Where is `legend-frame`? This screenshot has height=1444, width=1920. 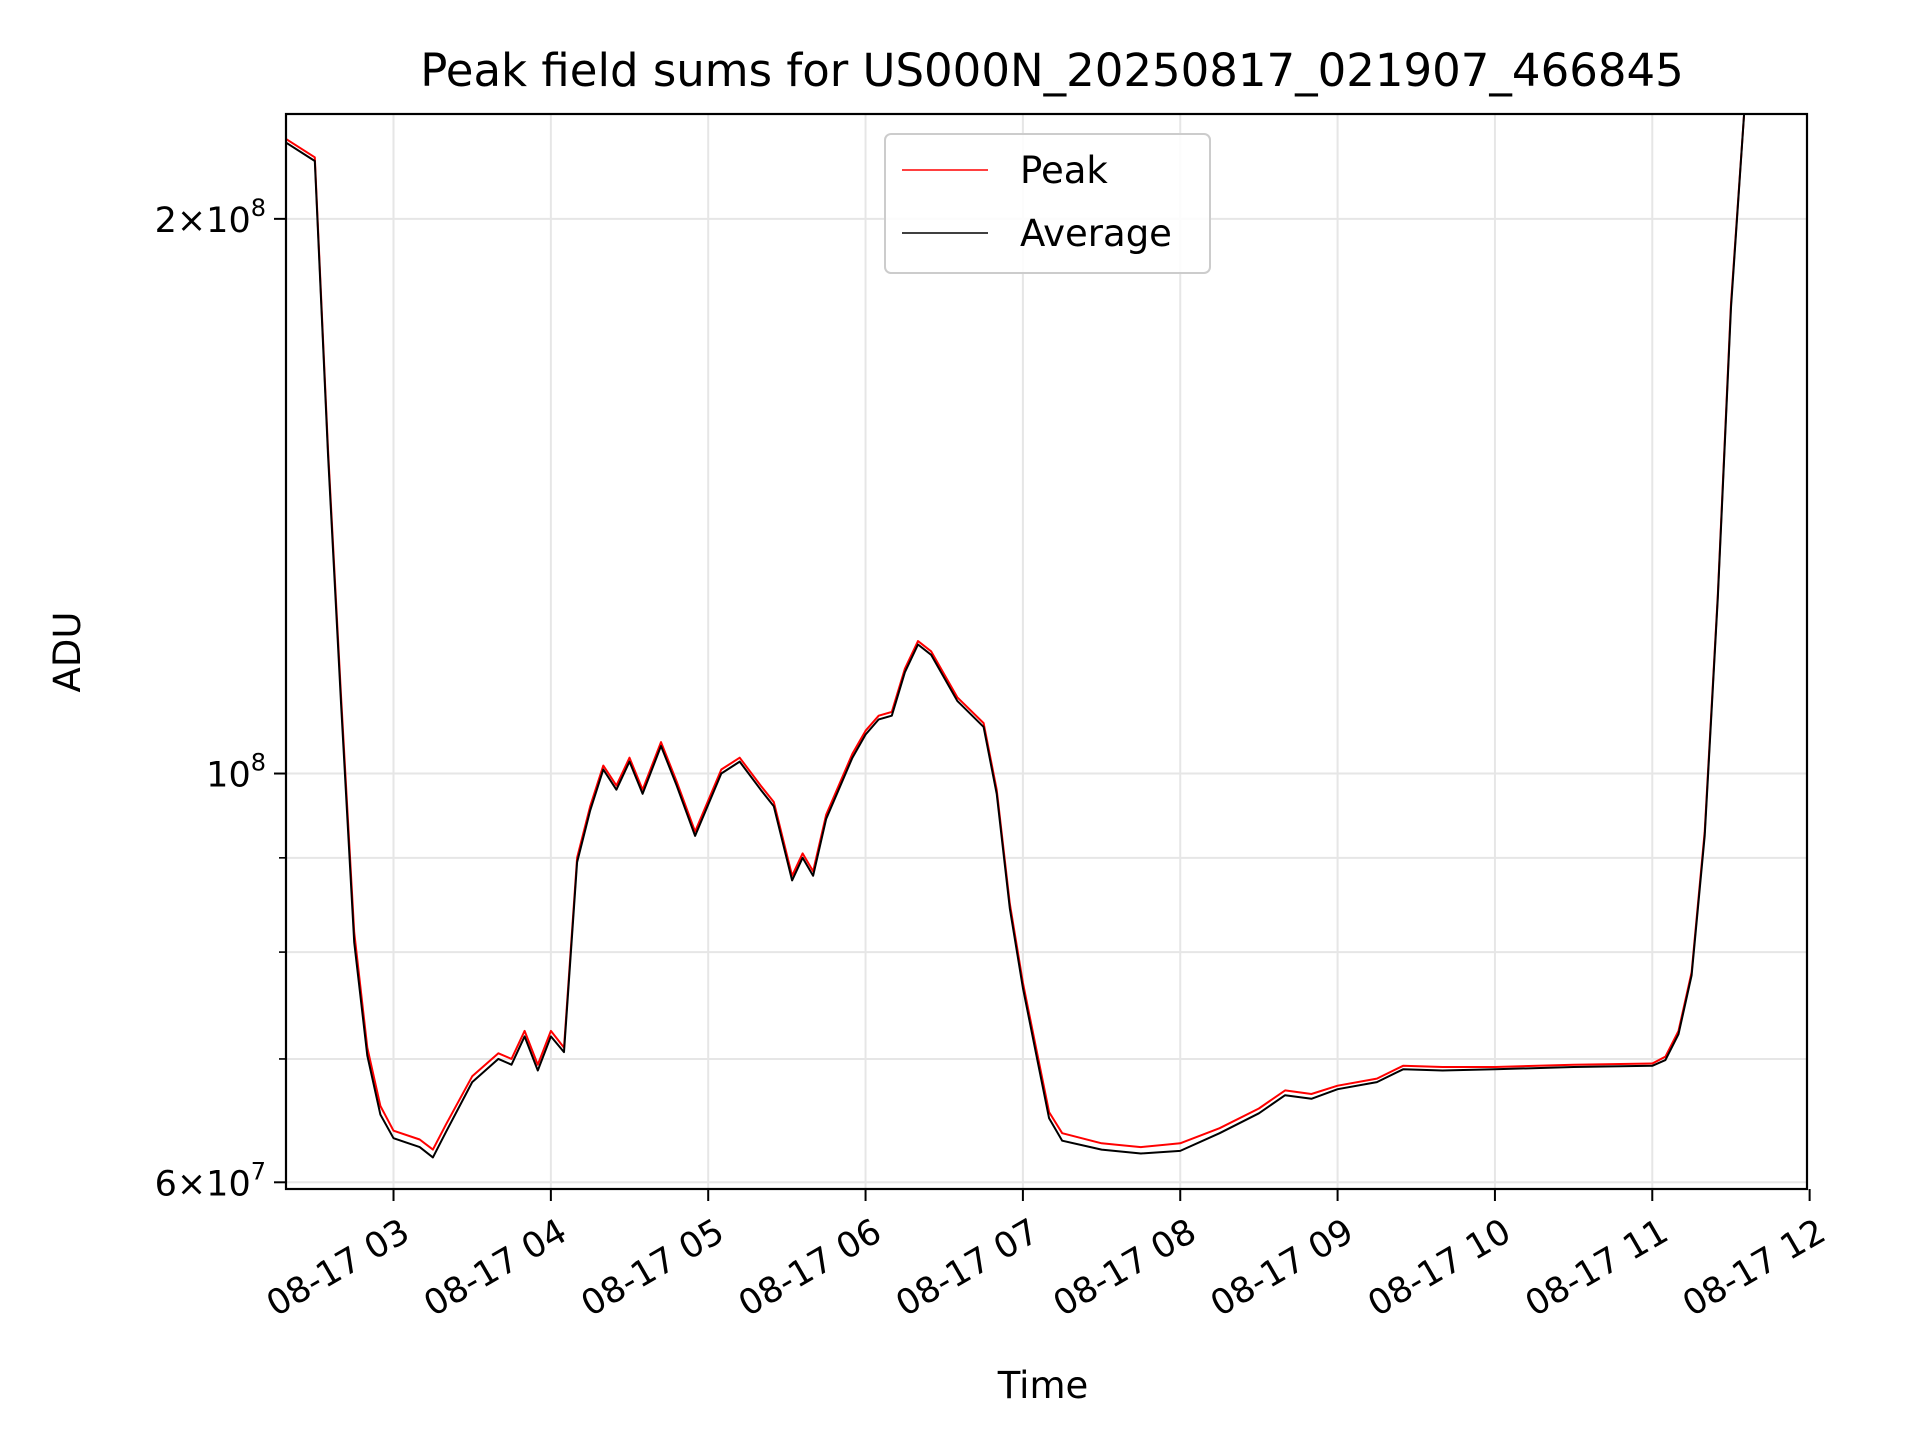 legend-frame is located at coordinates (1047, 203).